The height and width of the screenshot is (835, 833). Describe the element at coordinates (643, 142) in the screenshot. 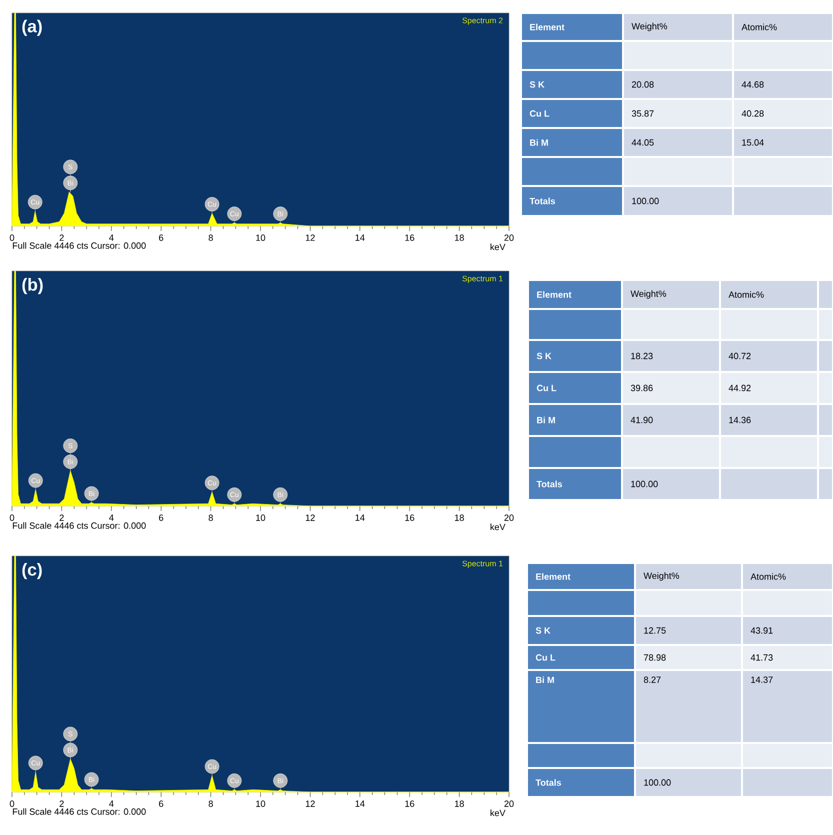

I see `text: 44.05` at that location.